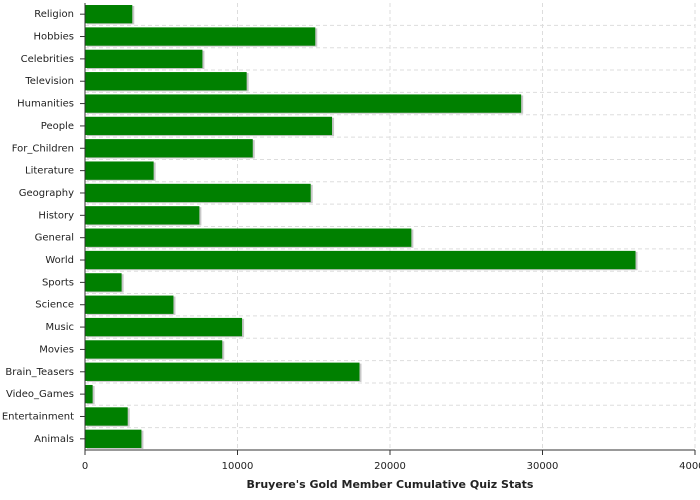 The image size is (700, 500). I want to click on y-tick-label: Science, so click(54, 305).